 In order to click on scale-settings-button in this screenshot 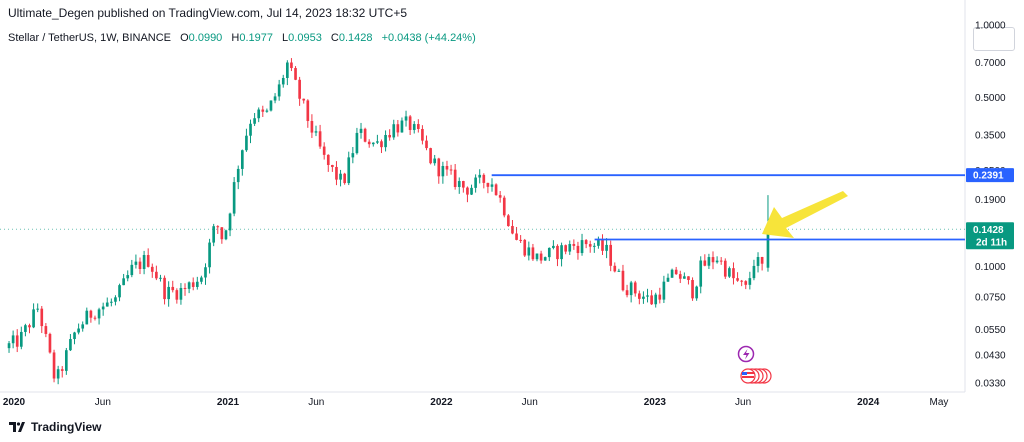, I will do `click(994, 39)`.